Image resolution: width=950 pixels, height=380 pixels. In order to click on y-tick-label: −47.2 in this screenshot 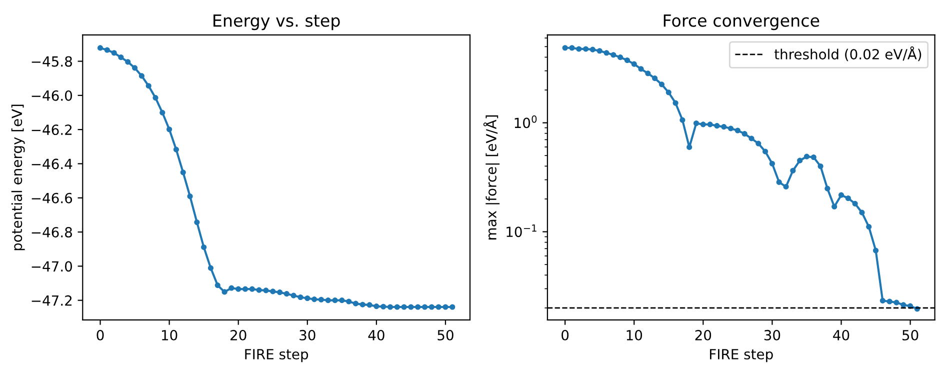, I will do `click(52, 300)`.